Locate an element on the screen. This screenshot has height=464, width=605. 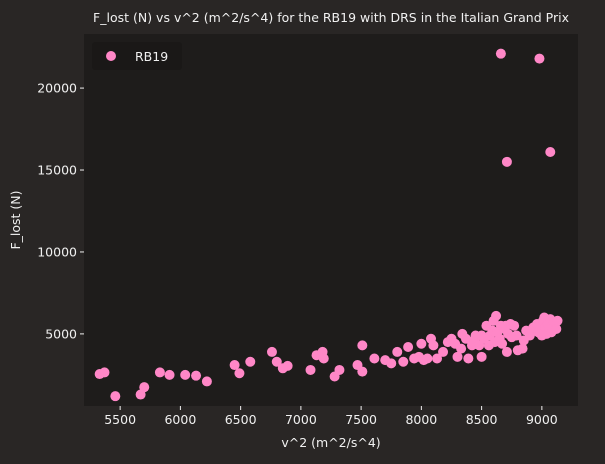
x-tick-label: 5500 is located at coordinates (120, 419).